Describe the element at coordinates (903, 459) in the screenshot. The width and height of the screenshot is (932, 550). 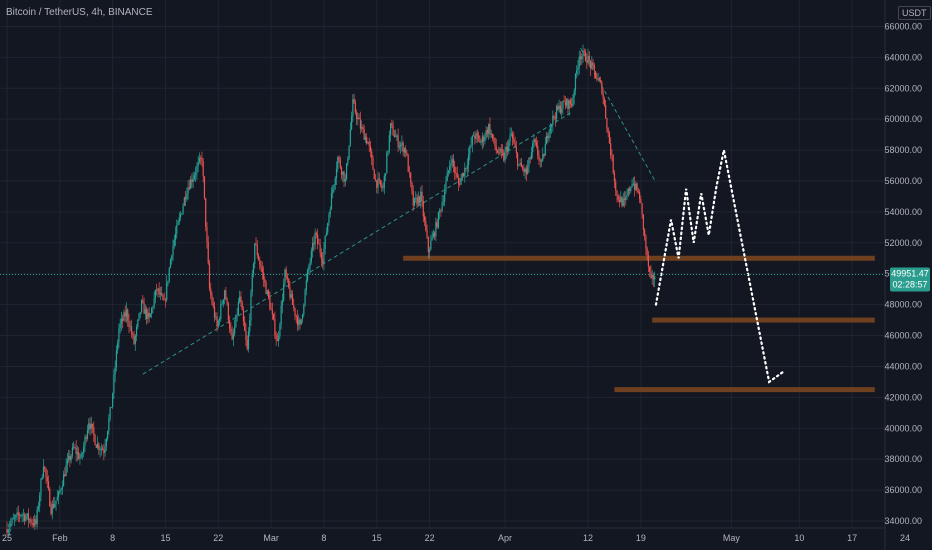
I see `price-tick-label: 38000.00` at that location.